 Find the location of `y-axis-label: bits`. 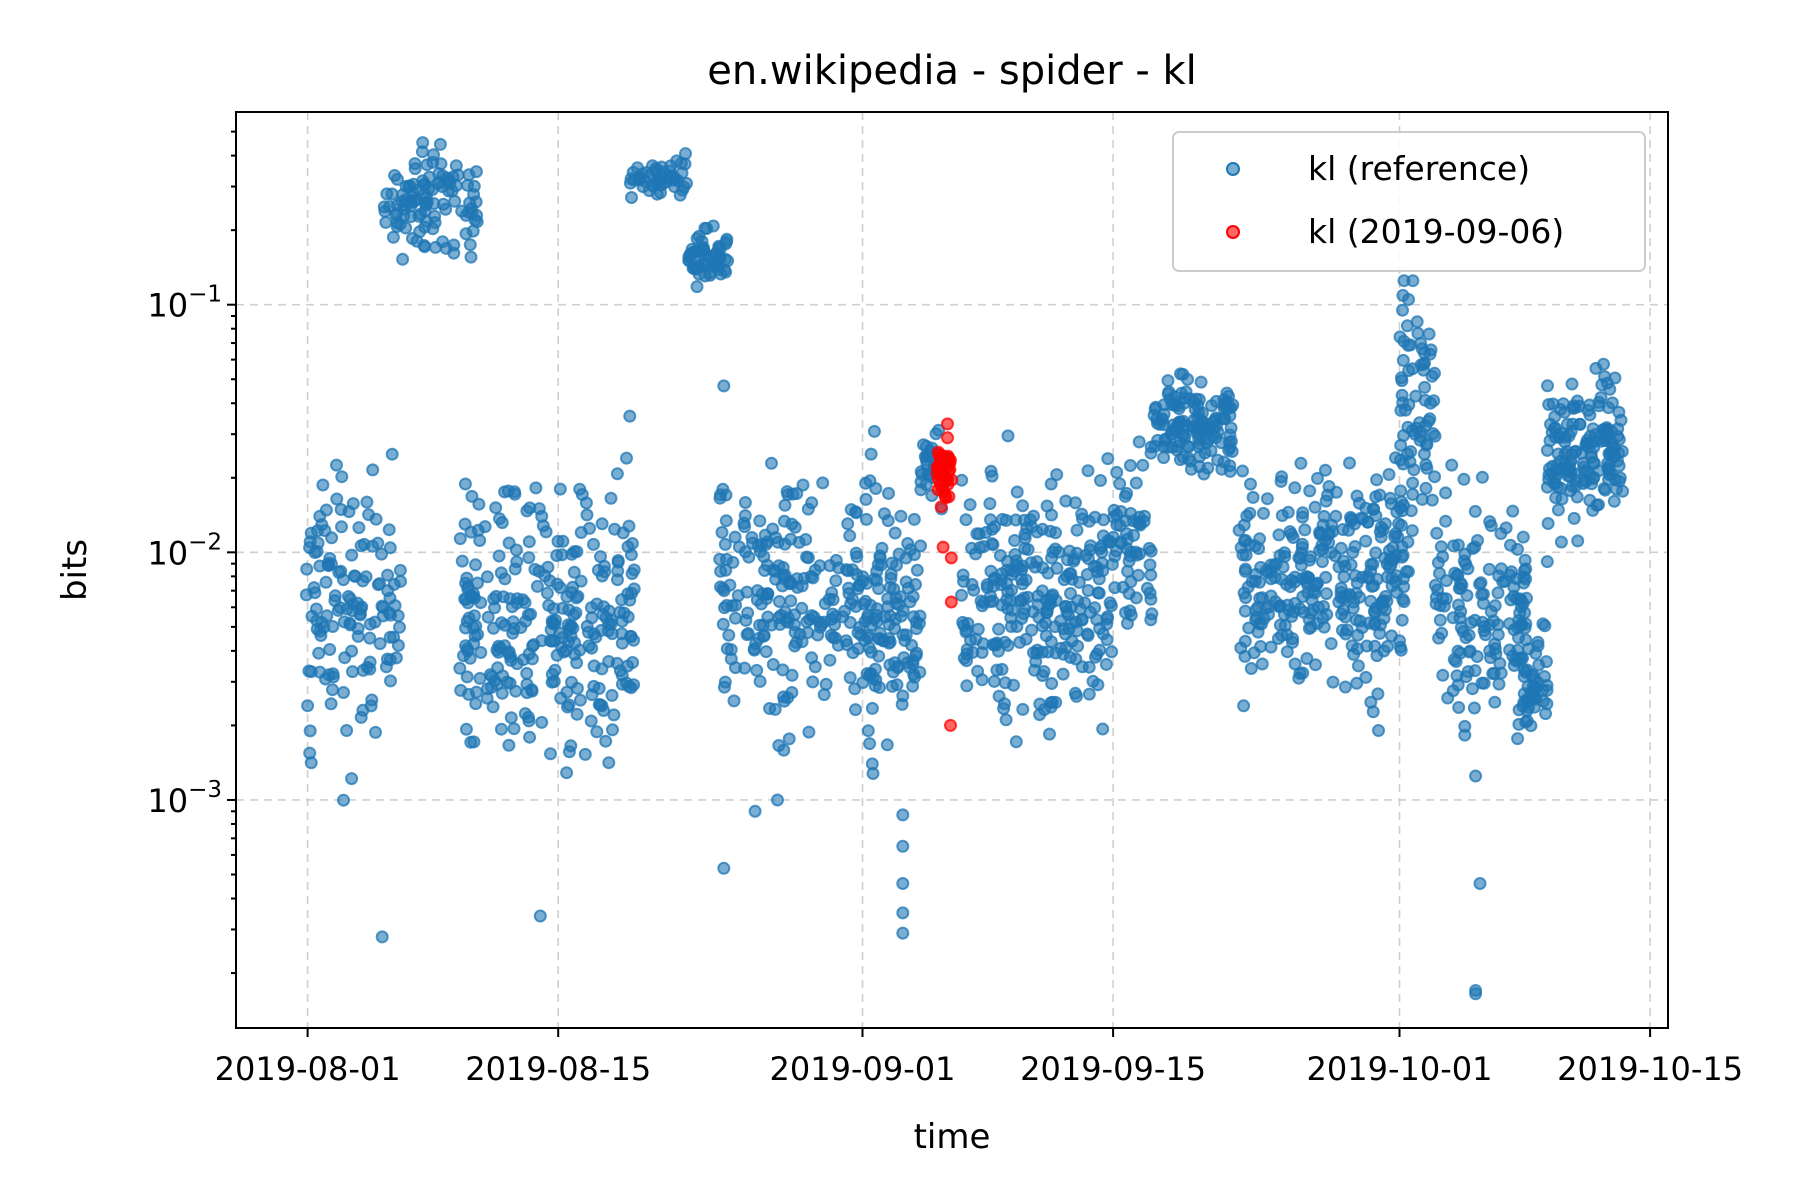

y-axis-label: bits is located at coordinates (75, 570).